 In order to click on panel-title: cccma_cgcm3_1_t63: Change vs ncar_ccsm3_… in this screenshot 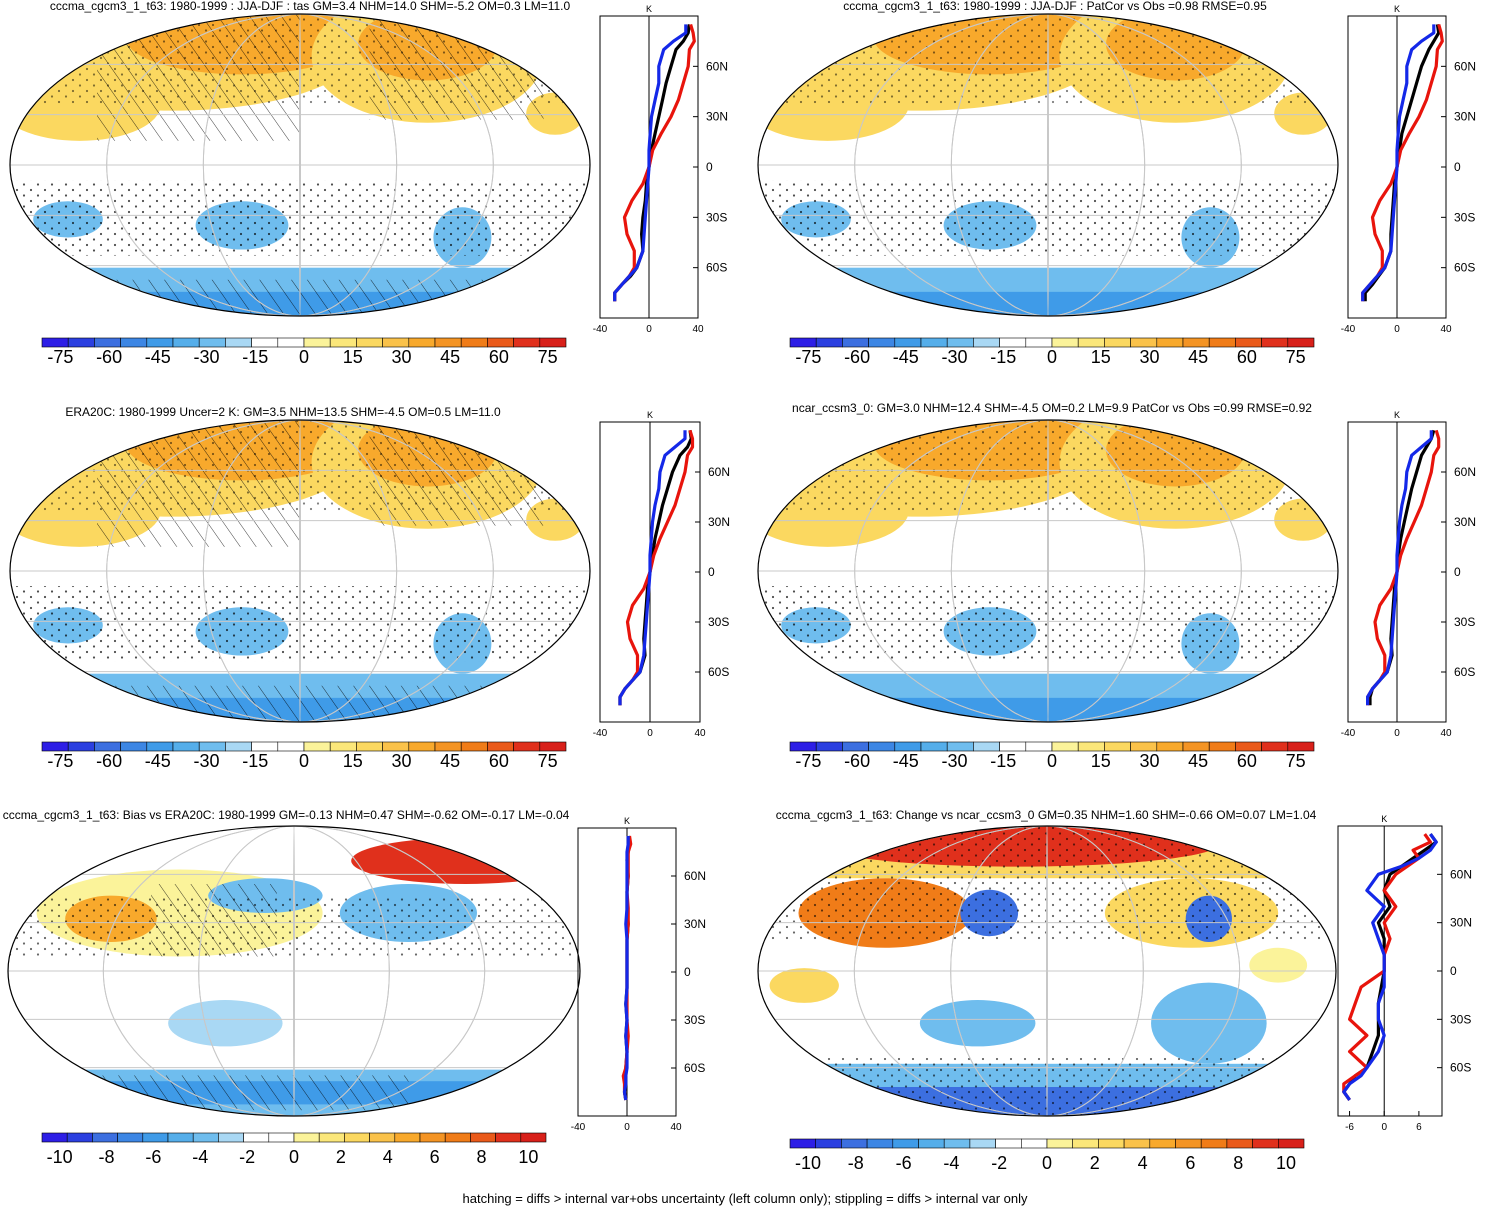, I will do `click(1046, 815)`.